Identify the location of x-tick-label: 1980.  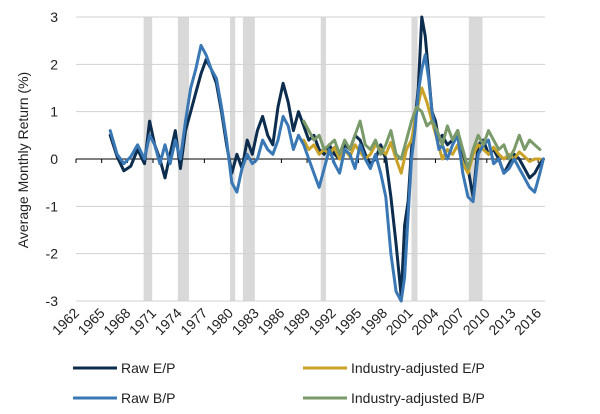
(219, 321).